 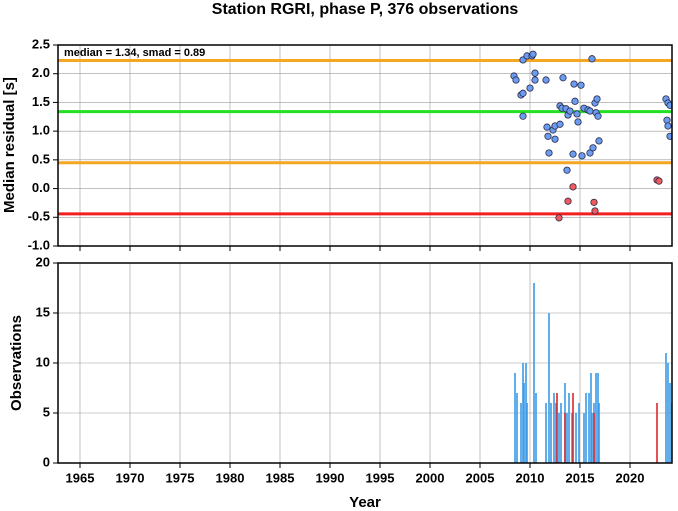 What do you see at coordinates (41, 43) in the screenshot?
I see `y-tick-label: 2.5` at bounding box center [41, 43].